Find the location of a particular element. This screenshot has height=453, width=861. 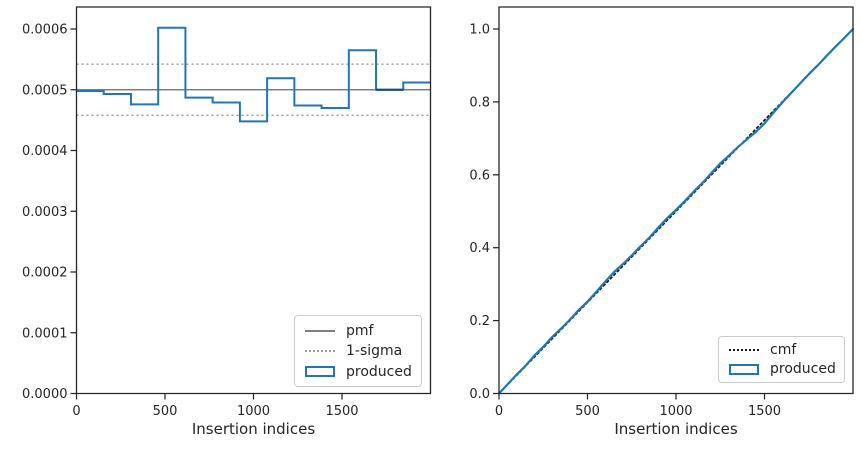

legend-item-1-sigma: 1-sigma is located at coordinates (358, 351).